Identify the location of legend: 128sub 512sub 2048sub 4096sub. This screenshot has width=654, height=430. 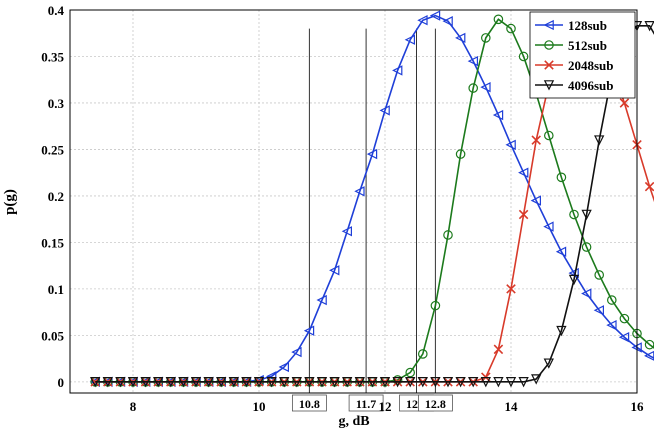
(582, 55).